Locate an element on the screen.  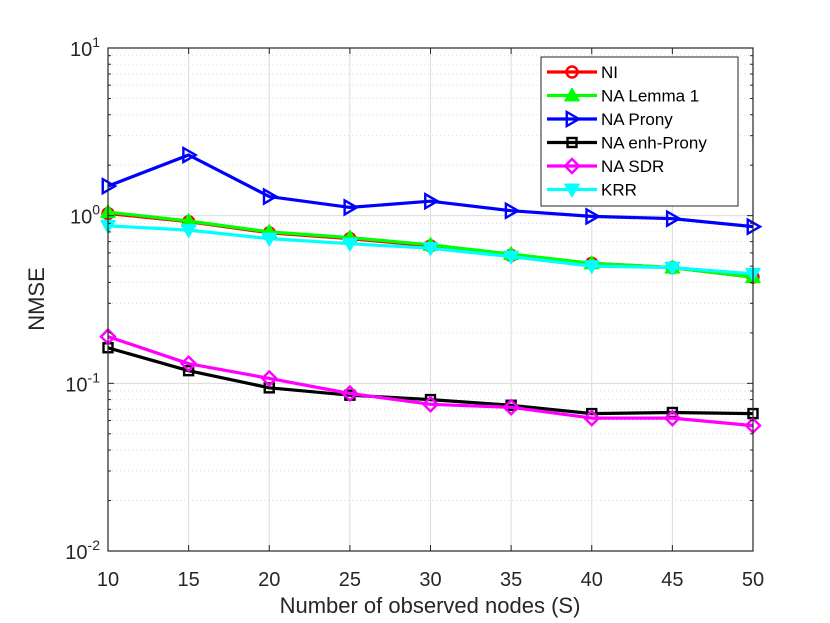
legend-item-ni: NI is located at coordinates (582, 72).